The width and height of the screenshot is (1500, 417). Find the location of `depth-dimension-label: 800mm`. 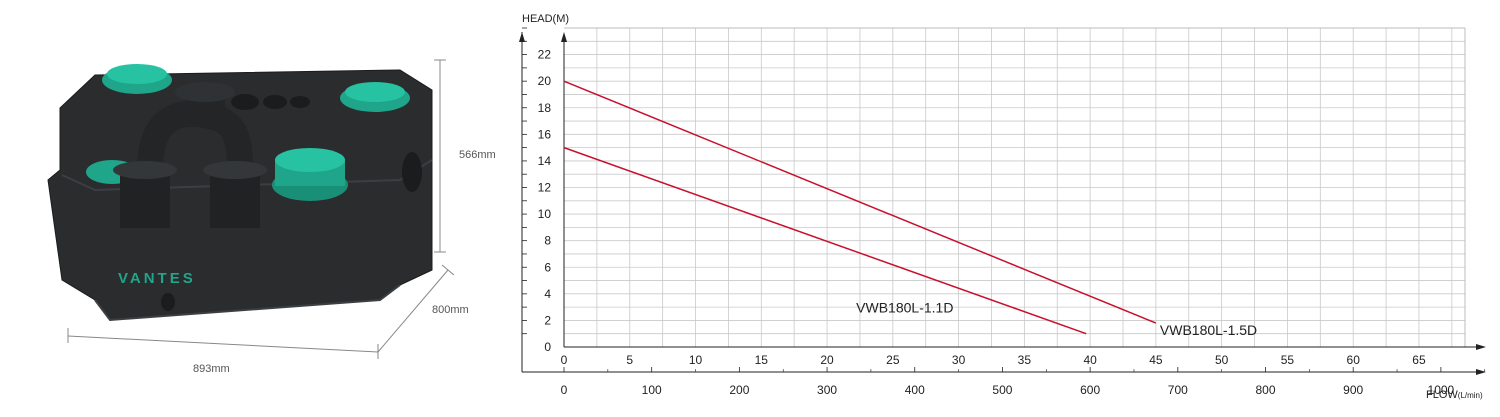

depth-dimension-label: 800mm is located at coordinates (450, 310).